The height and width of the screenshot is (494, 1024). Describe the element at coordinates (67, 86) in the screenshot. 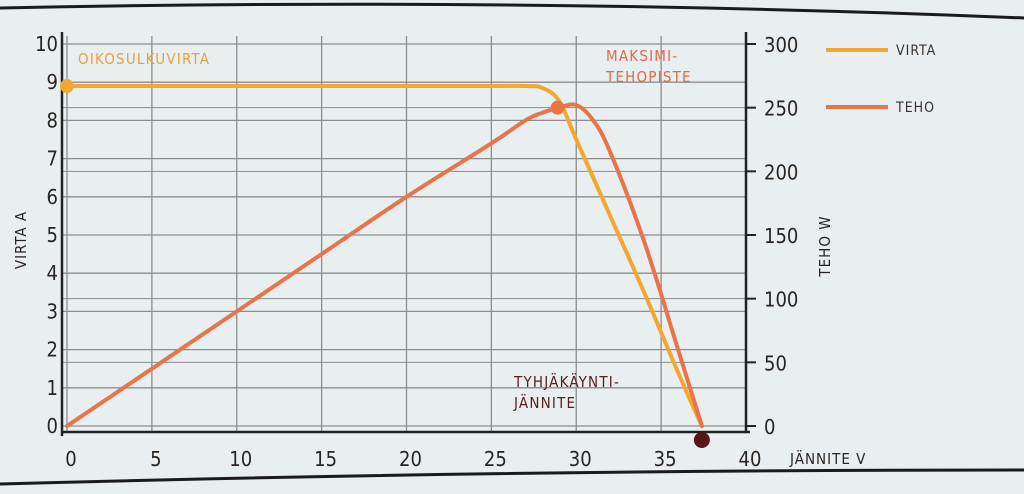

I see `short-circuit-point` at that location.